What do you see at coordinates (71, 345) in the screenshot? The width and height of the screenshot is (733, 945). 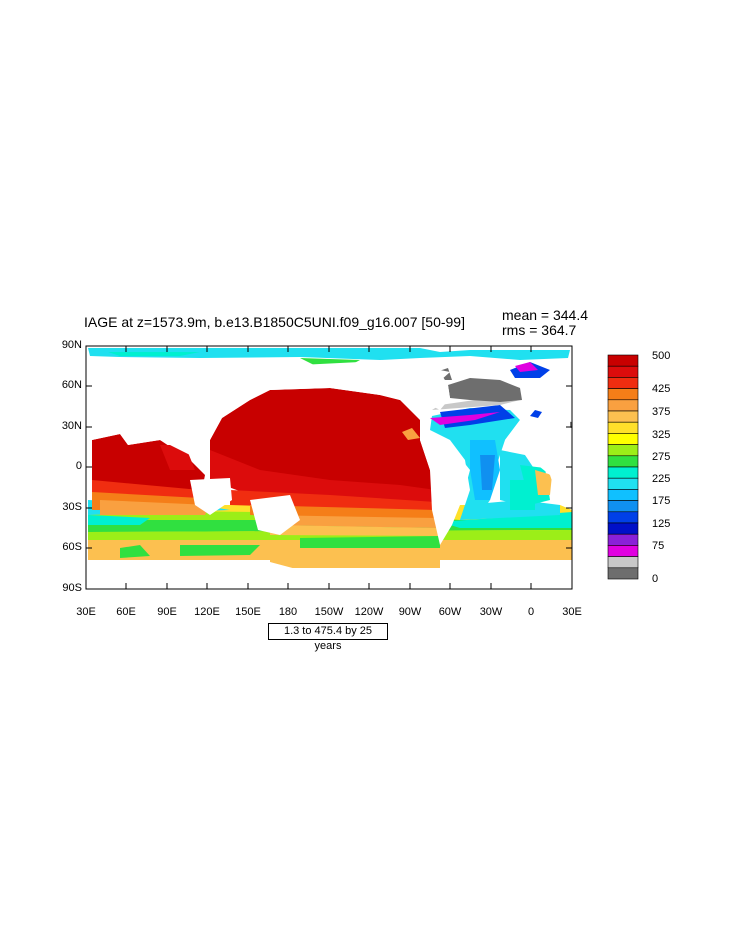 I see `lat-label-90n: 90N` at bounding box center [71, 345].